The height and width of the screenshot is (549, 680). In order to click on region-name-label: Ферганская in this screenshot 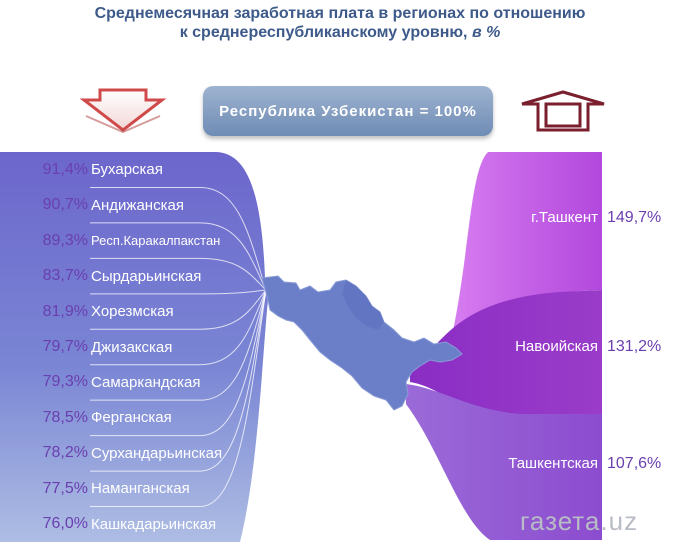, I will do `click(131, 418)`.